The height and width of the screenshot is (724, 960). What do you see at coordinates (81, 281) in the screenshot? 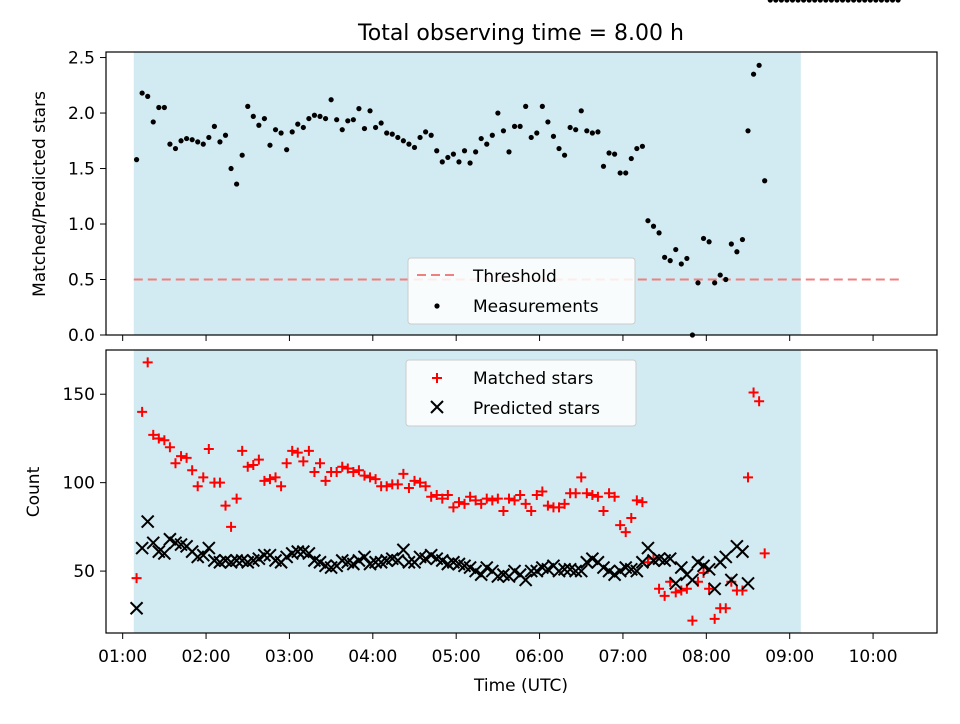
I see `y-tick-label: 0.5` at bounding box center [81, 281].